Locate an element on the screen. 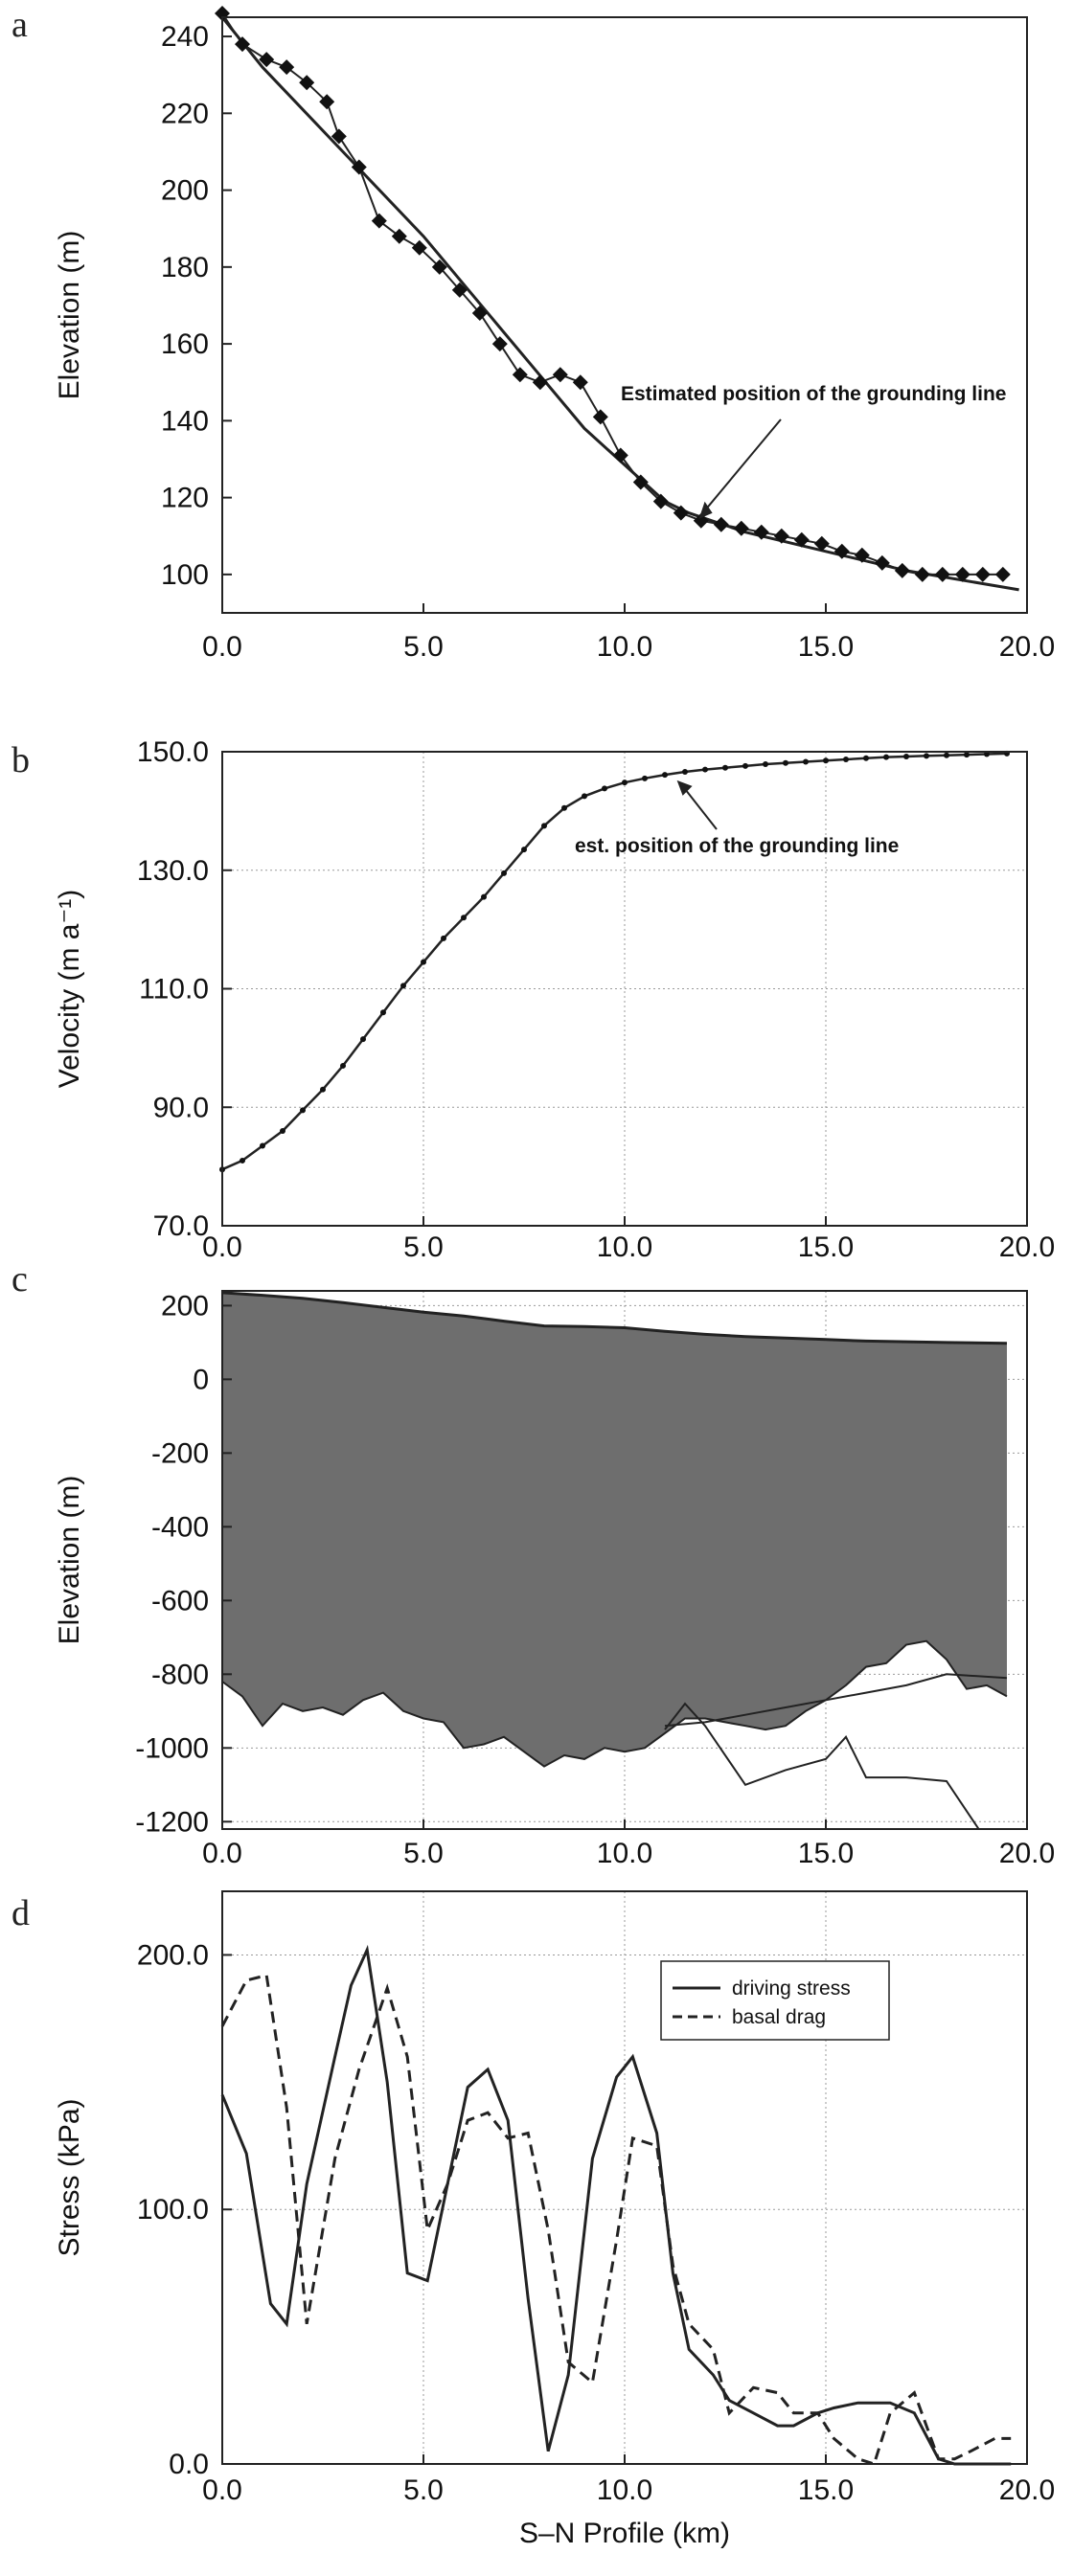 The image size is (1073, 2576). y-tick-label: -1200 is located at coordinates (172, 1822).